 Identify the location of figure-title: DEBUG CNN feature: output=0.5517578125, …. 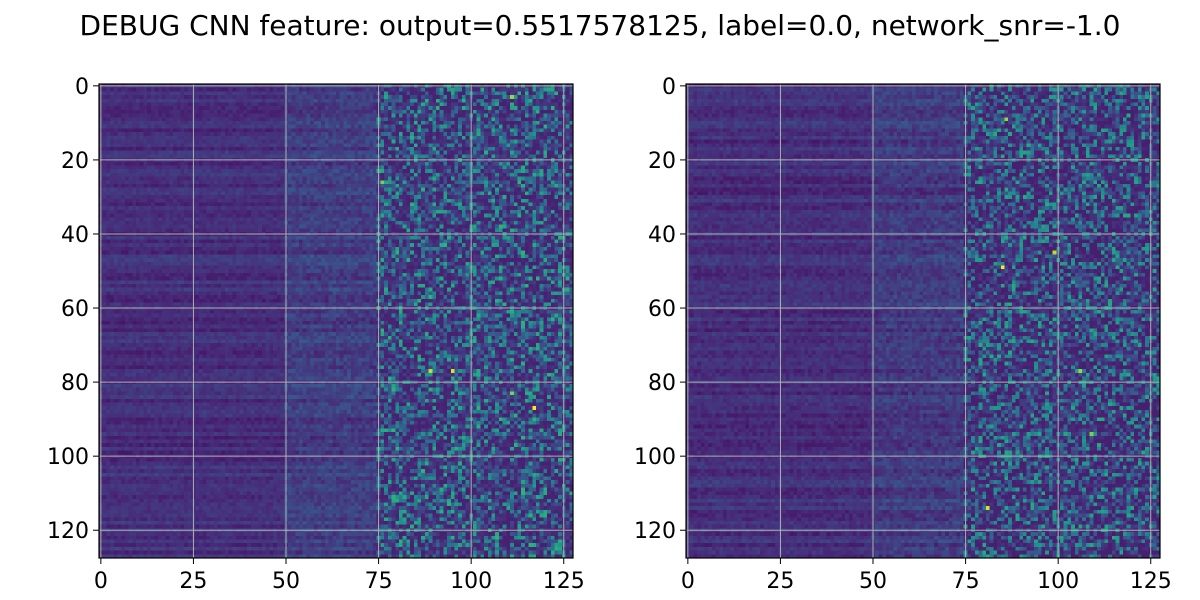
(600, 25).